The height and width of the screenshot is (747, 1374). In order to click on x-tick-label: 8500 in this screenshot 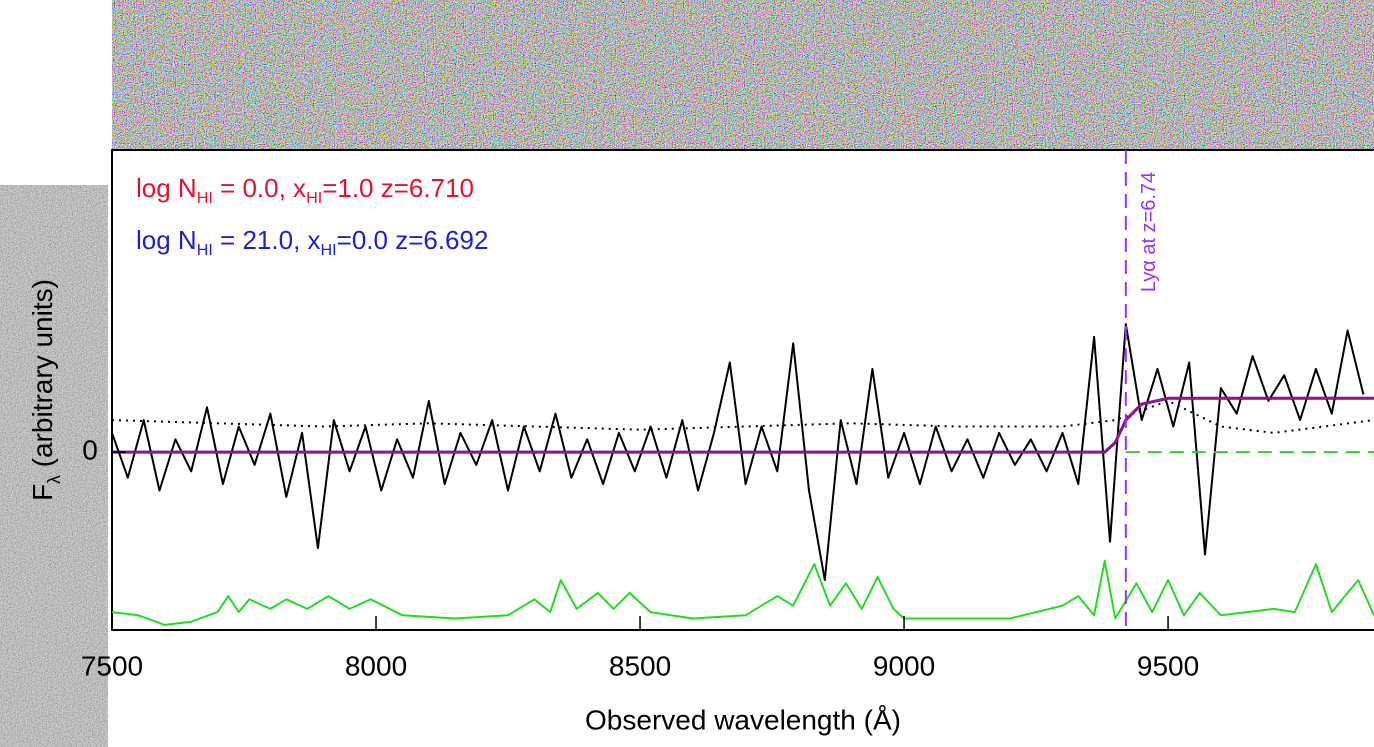, I will do `click(640, 665)`.